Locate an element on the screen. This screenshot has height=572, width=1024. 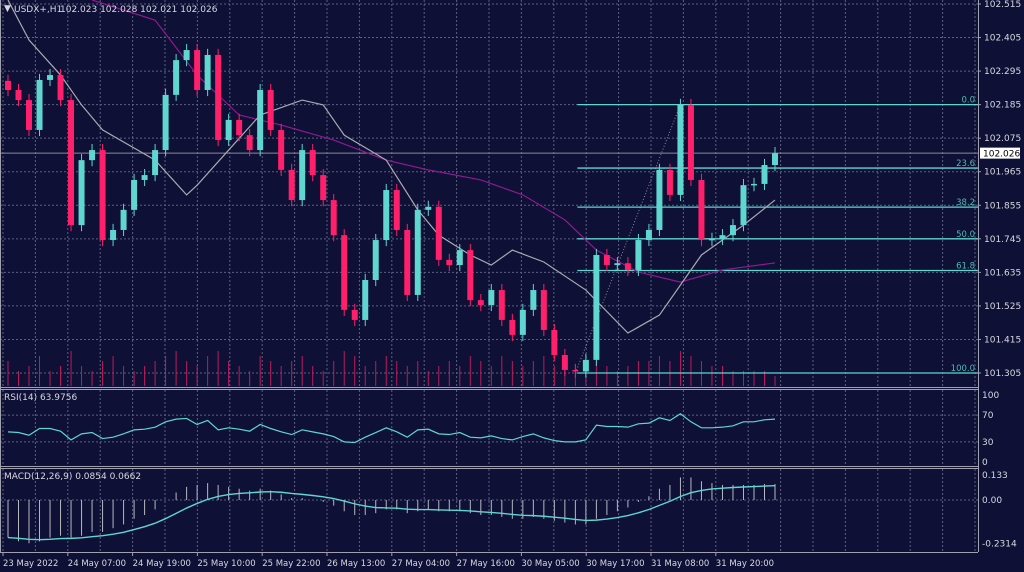
current-price-box is located at coordinates (1000, 153).